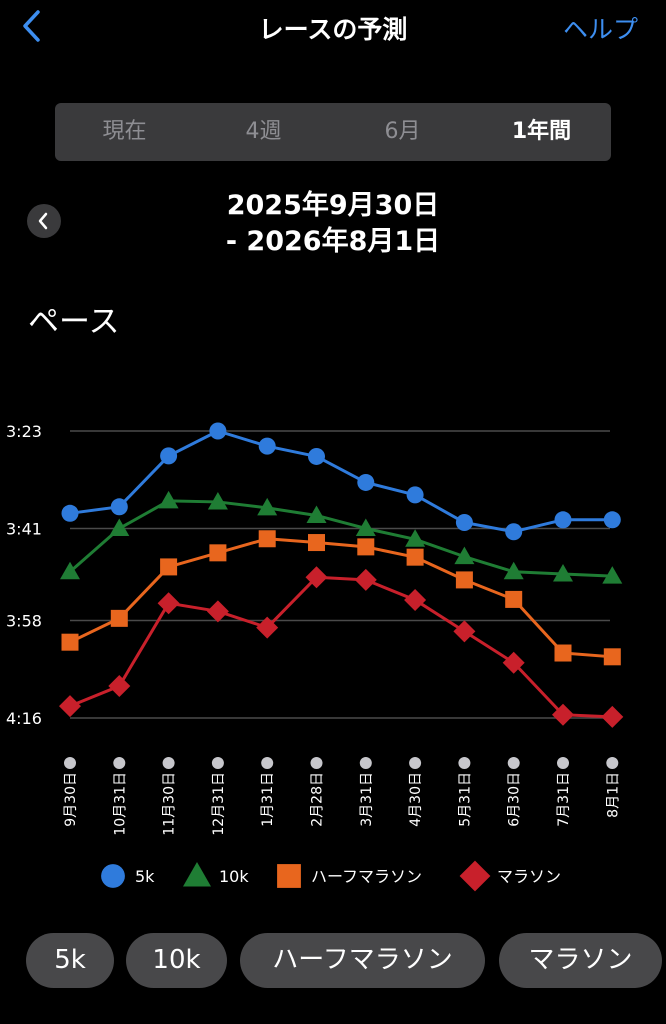  What do you see at coordinates (564, 799) in the screenshot?
I see `x-tick-label: 7月31日` at bounding box center [564, 799].